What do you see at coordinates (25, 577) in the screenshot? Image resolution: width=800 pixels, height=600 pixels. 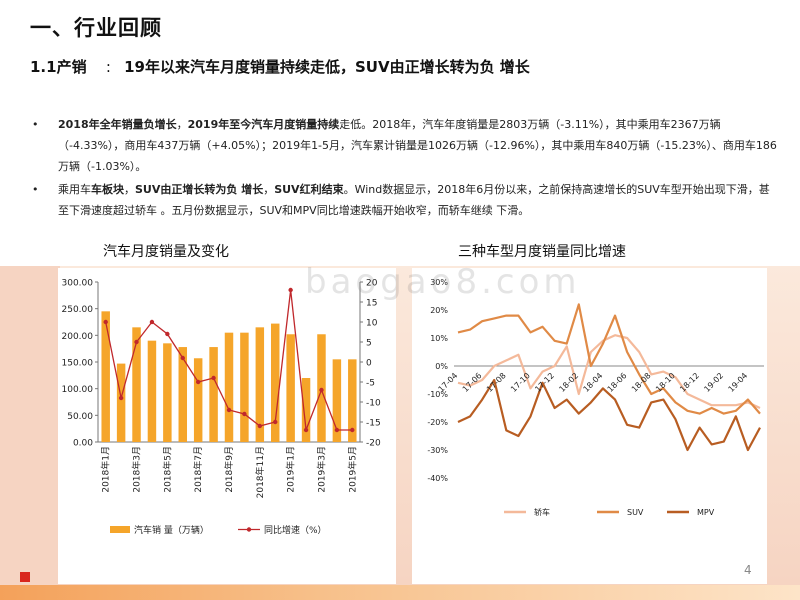 I see `footer-square-icon` at bounding box center [25, 577].